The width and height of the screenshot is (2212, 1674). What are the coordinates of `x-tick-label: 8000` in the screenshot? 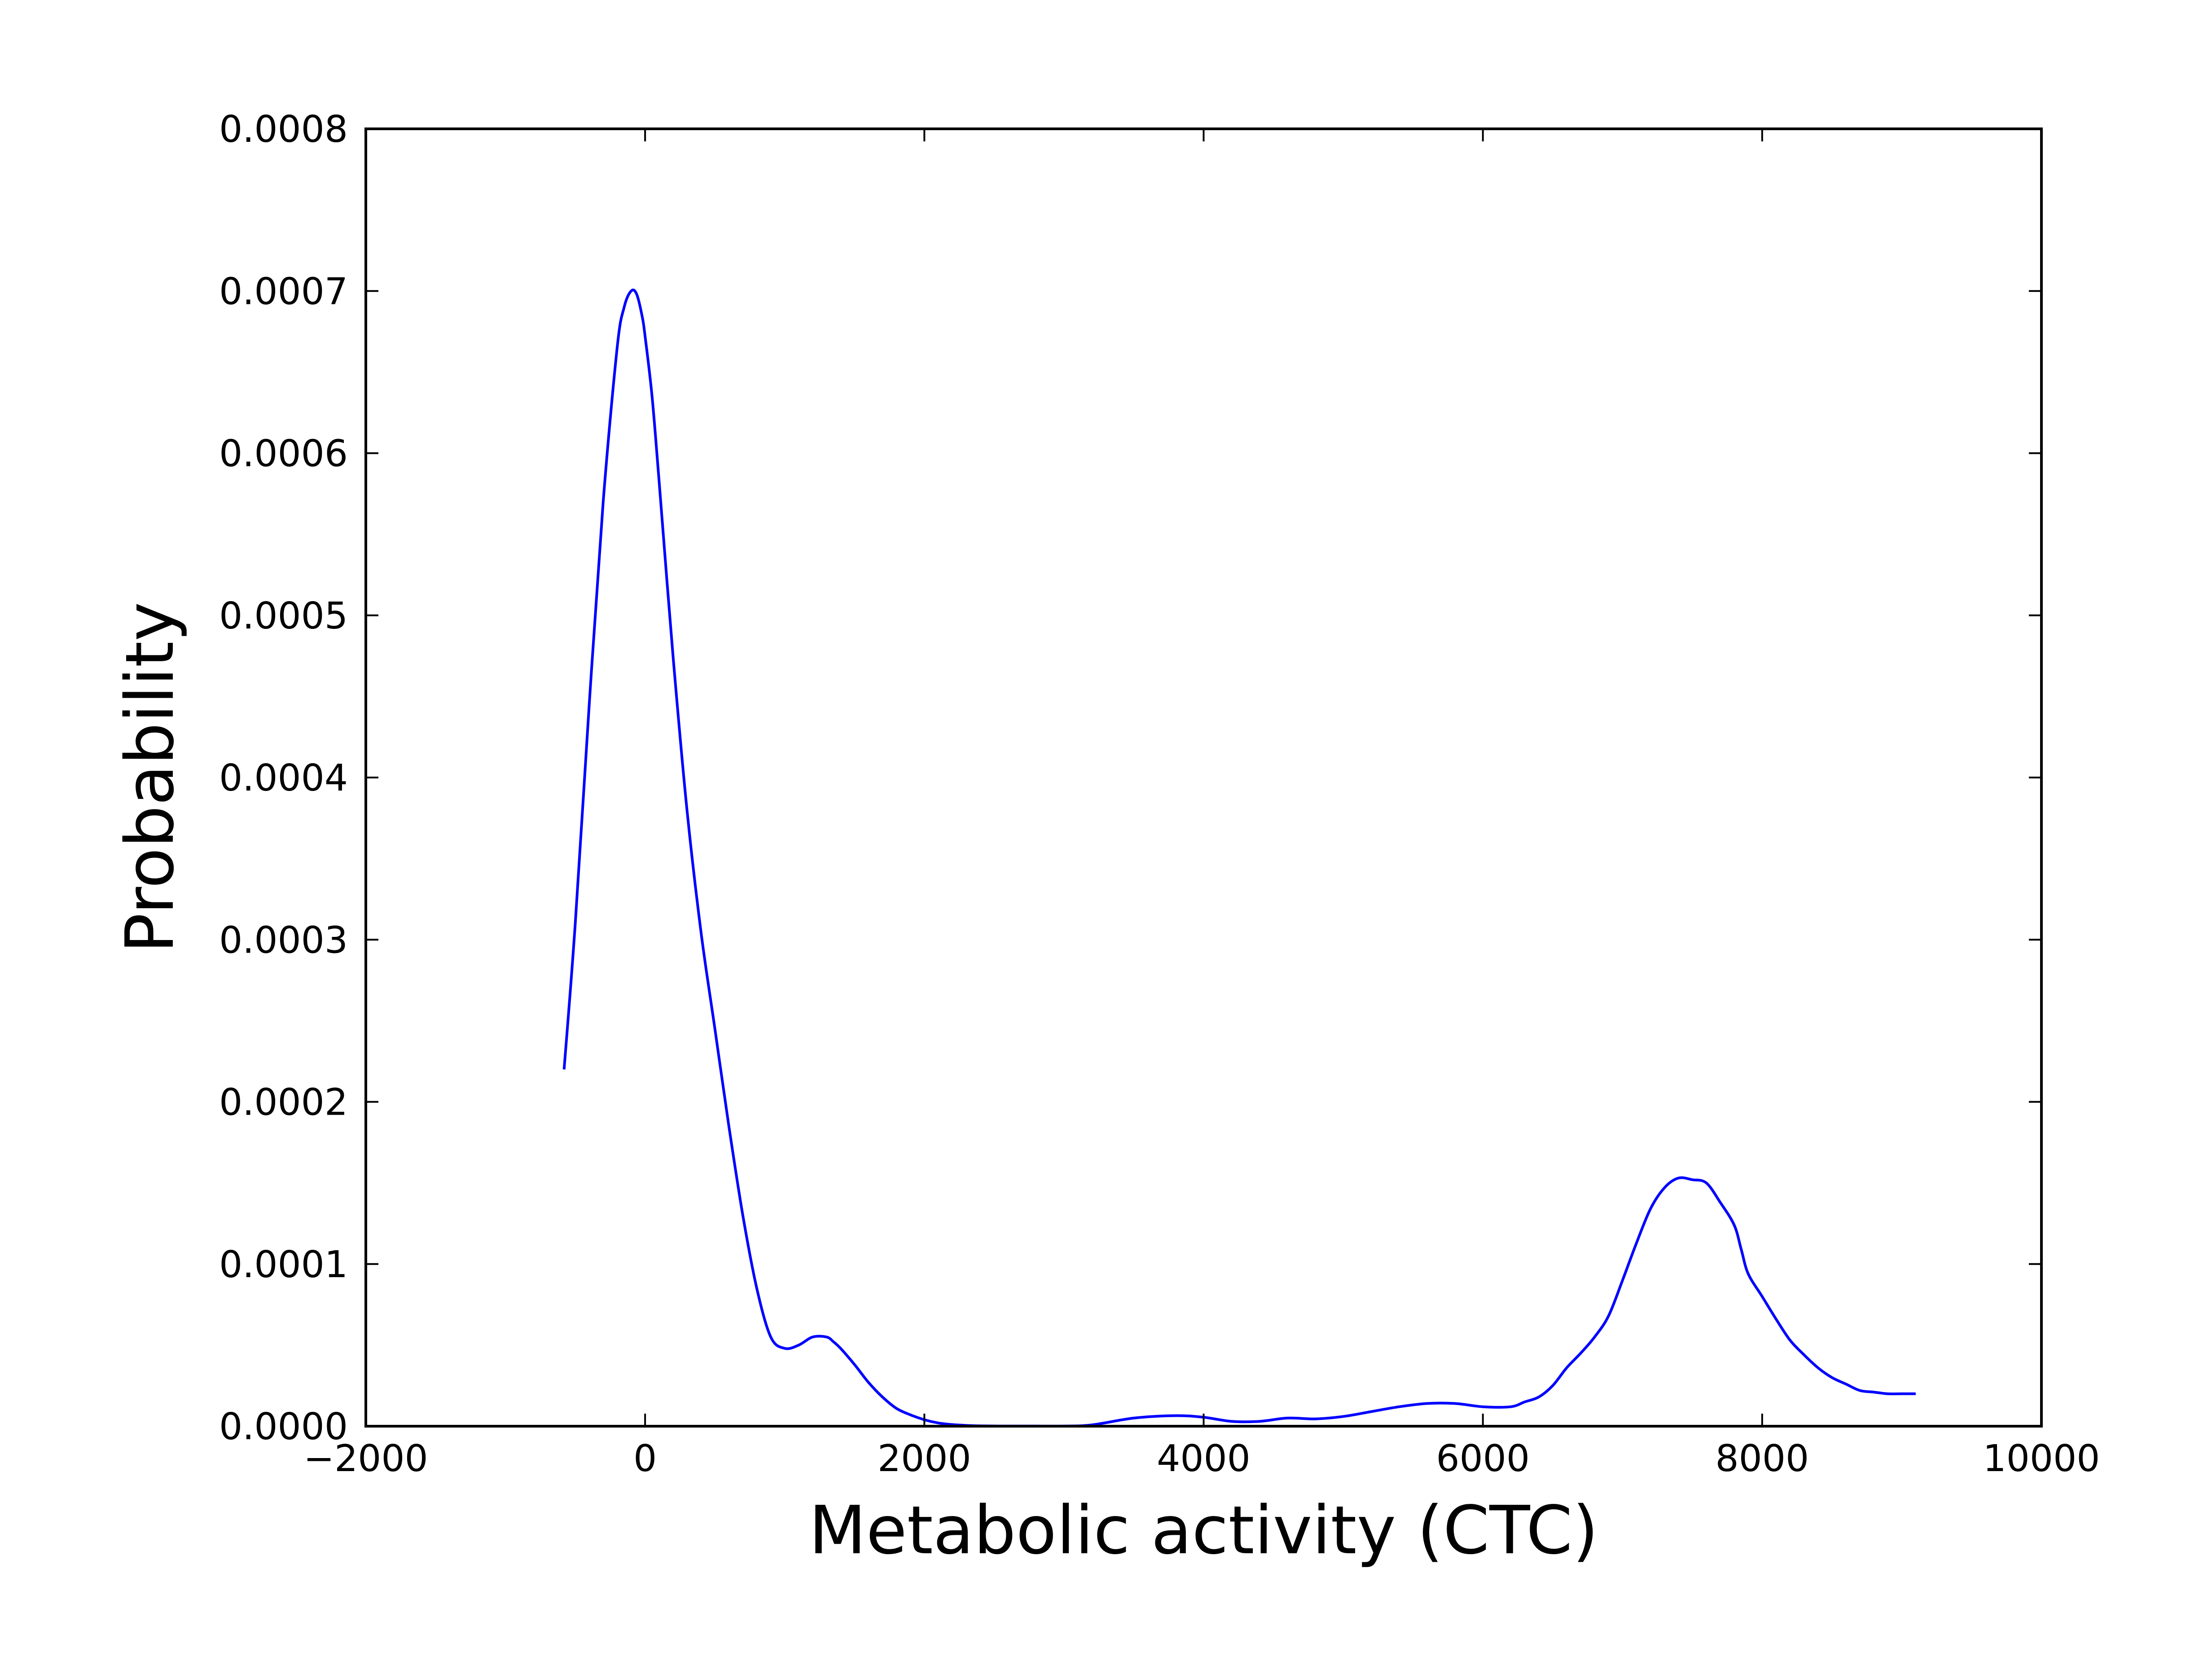 It's located at (1762, 1458).